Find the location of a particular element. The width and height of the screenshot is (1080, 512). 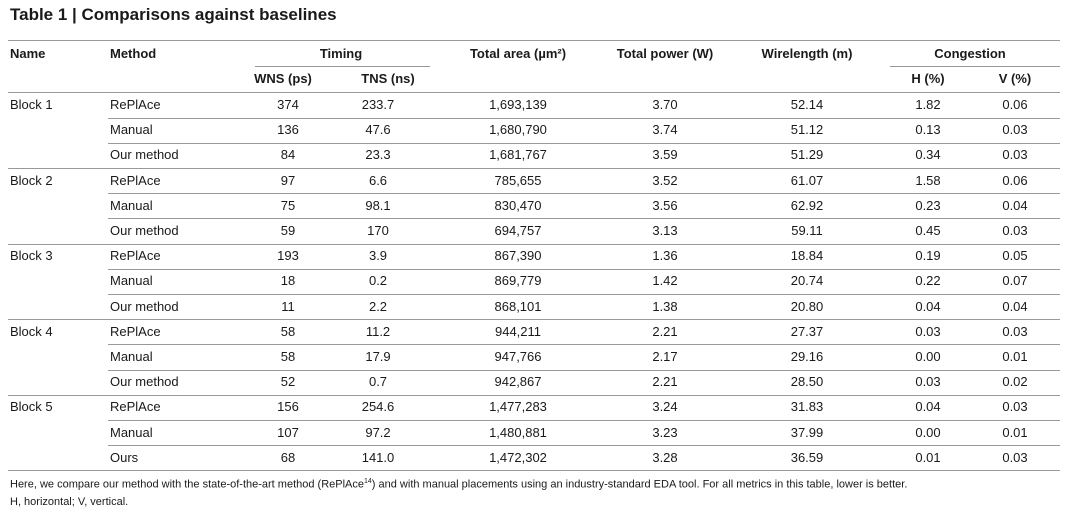

value-cell: 156 is located at coordinates (288, 407).